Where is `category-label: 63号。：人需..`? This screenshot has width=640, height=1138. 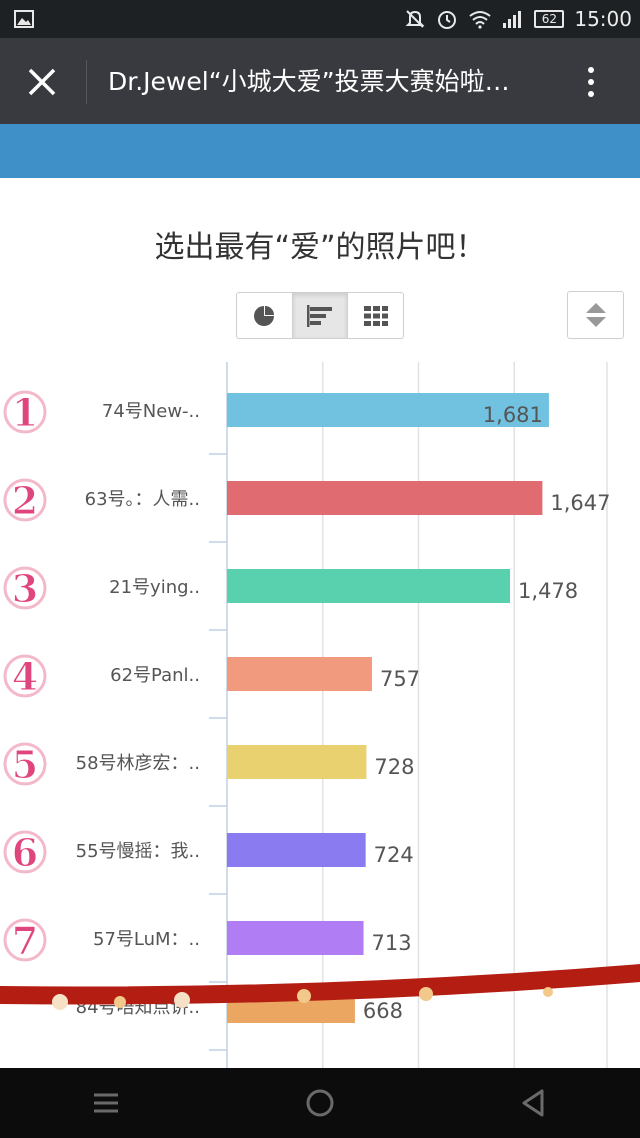
category-label: 63号。：人需.. is located at coordinates (142, 499).